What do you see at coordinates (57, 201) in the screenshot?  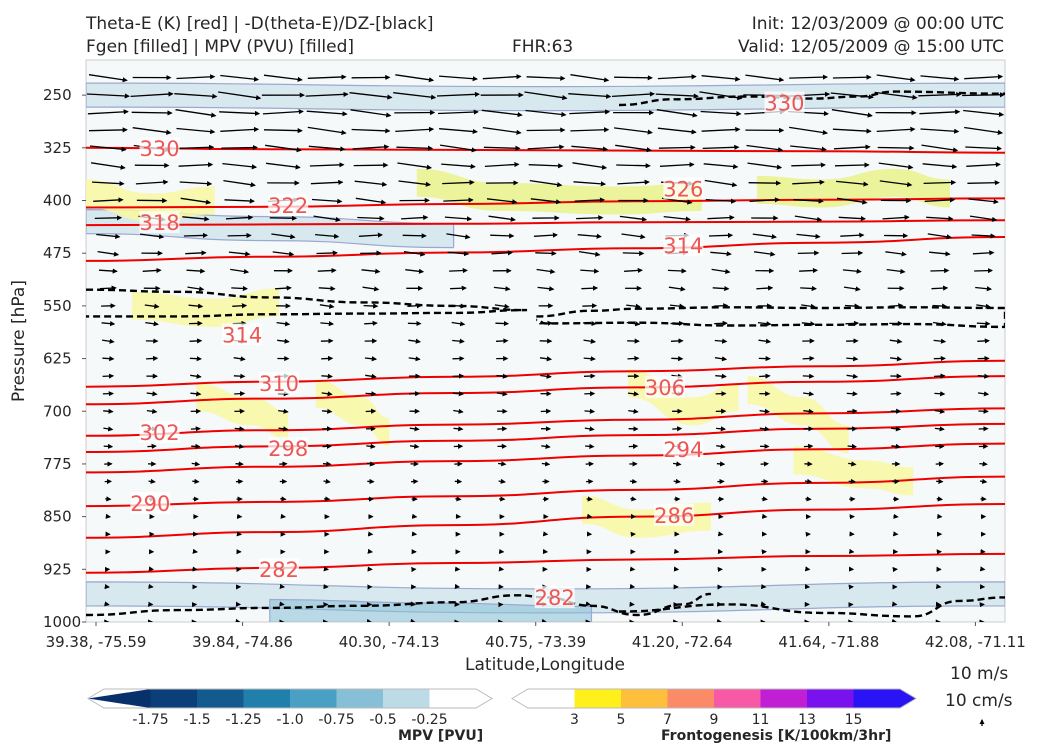 I see `y-tick-label: 400` at bounding box center [57, 201].